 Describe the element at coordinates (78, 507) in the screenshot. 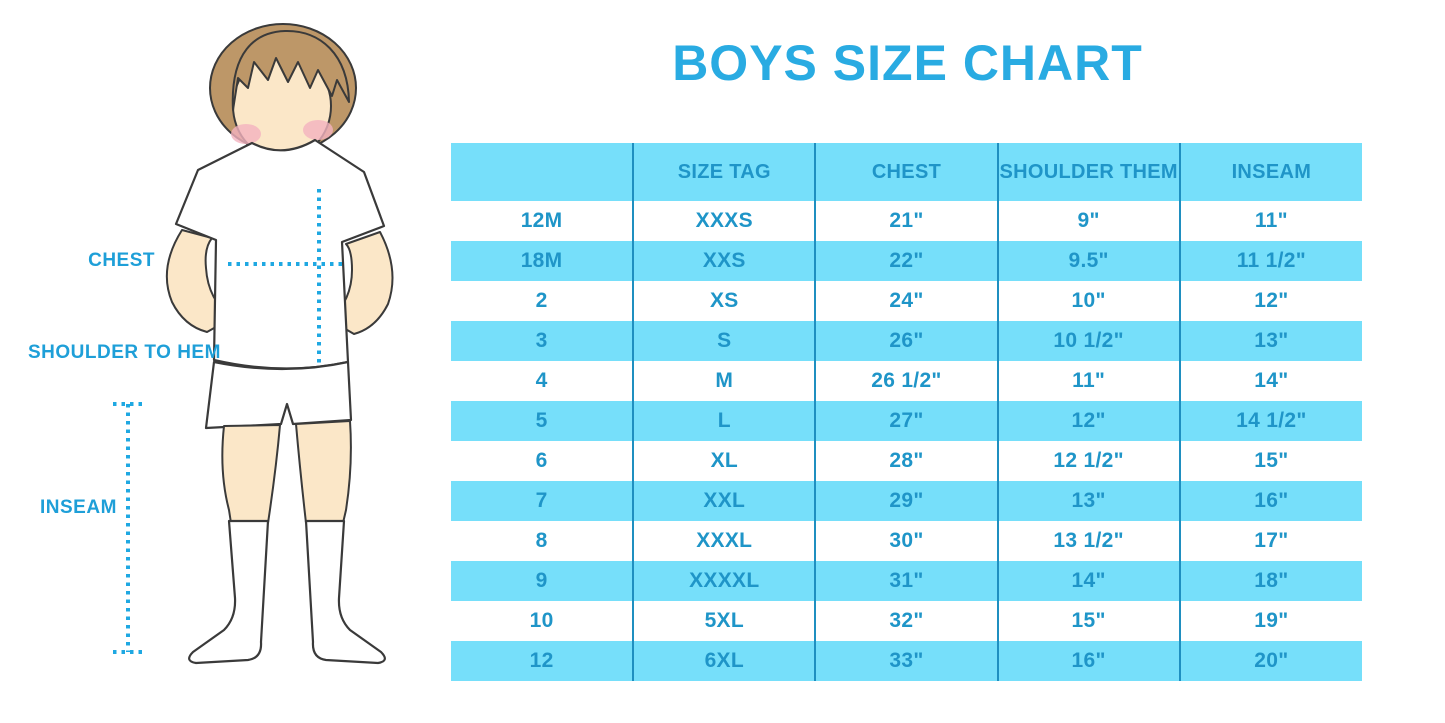

I see `inseam-label: INSEAM` at that location.